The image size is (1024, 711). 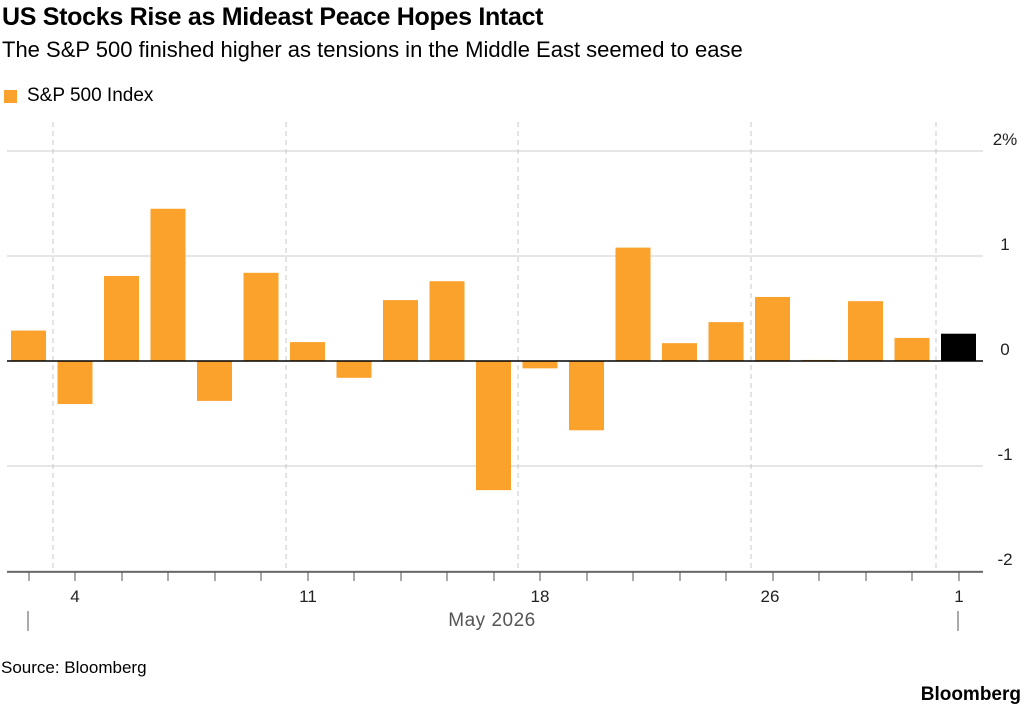 What do you see at coordinates (10, 96) in the screenshot?
I see `legend-swatch` at bounding box center [10, 96].